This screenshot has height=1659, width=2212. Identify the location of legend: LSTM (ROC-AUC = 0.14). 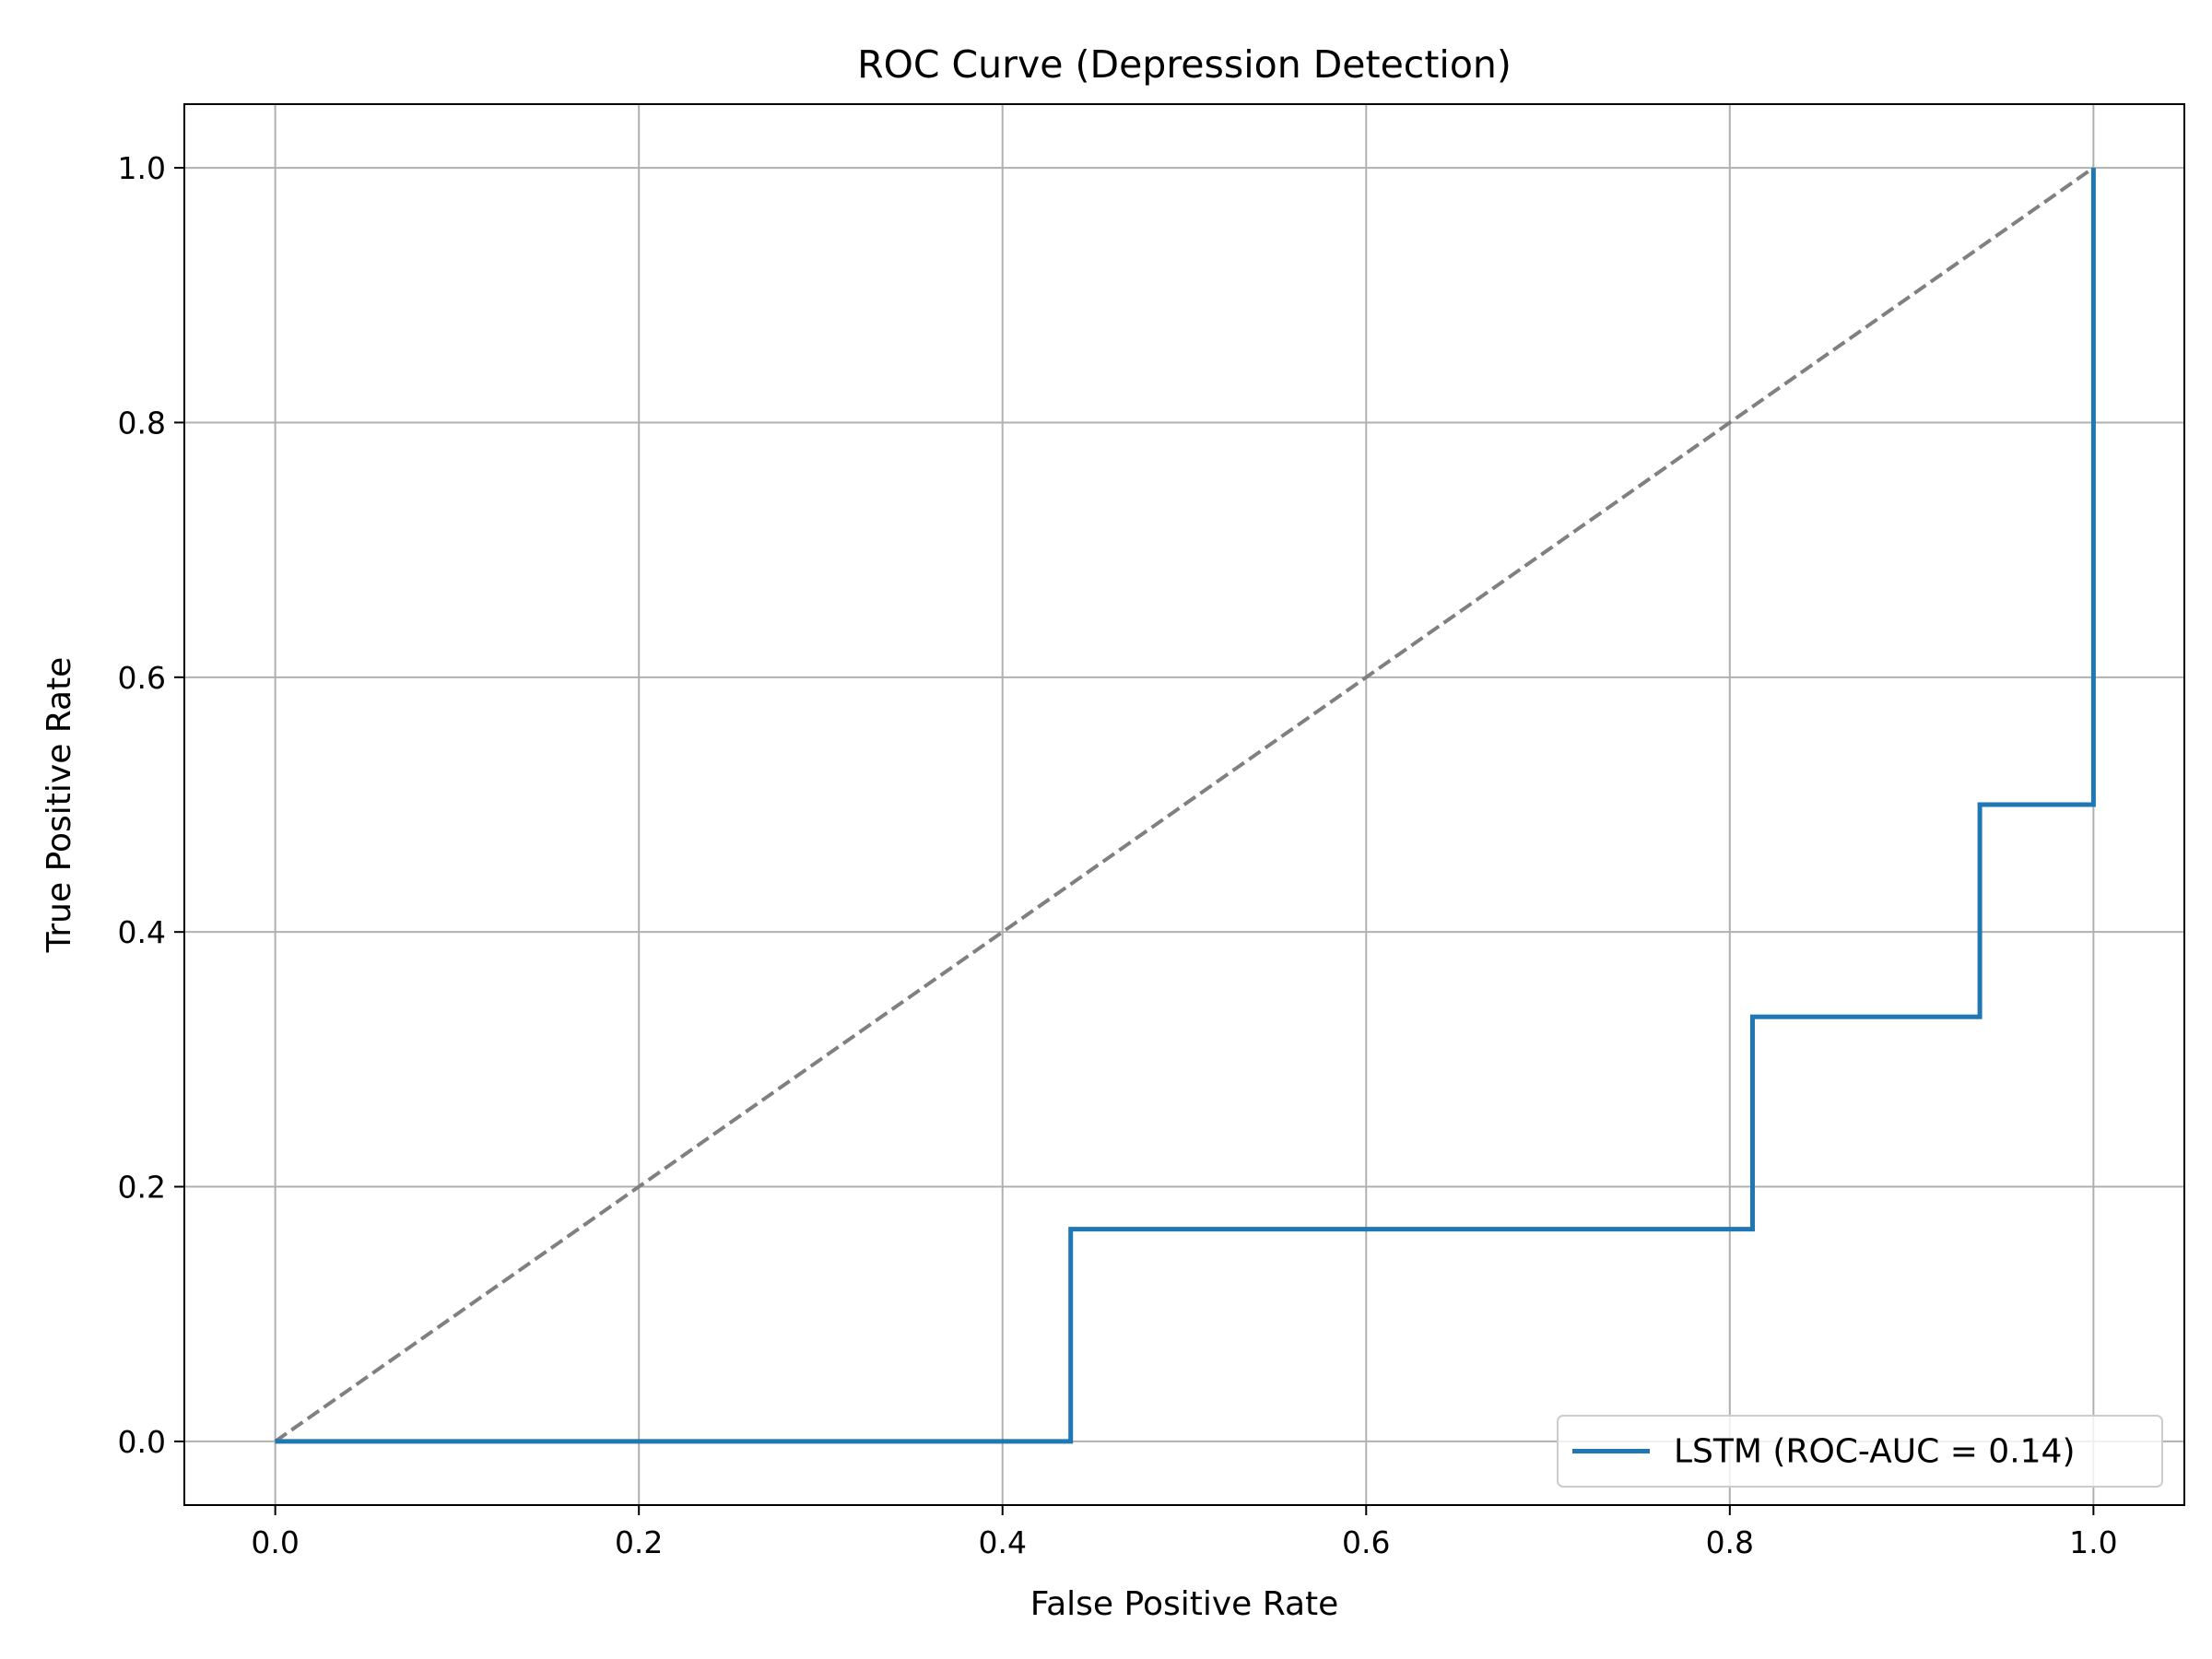
(1860, 1451).